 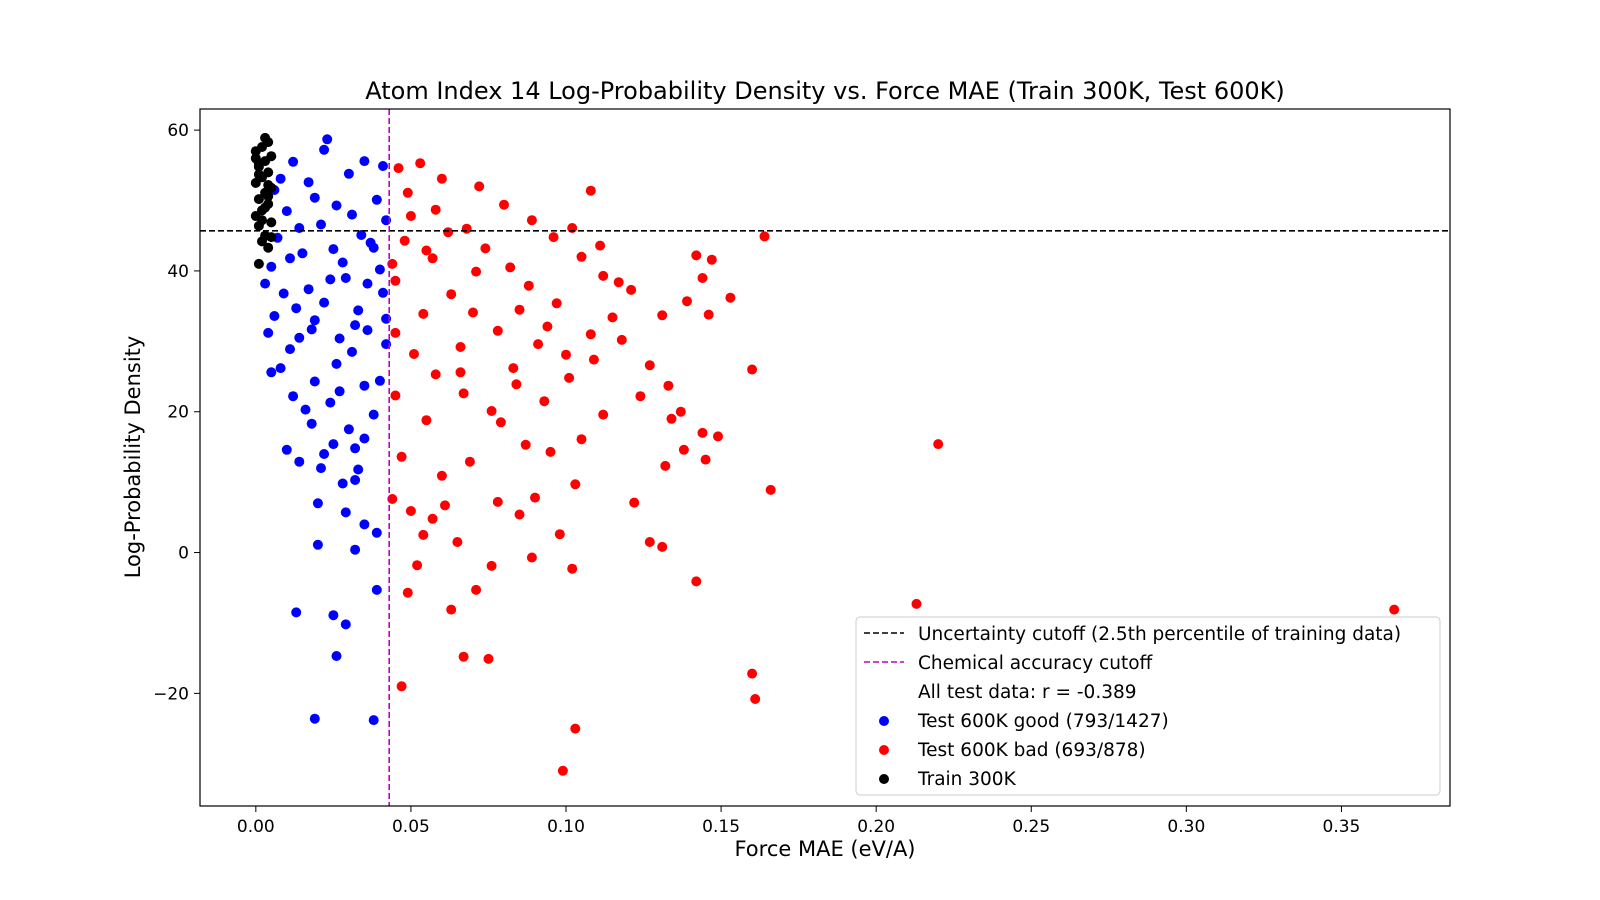 What do you see at coordinates (884, 779) in the screenshot?
I see `legend-train-marker-icon` at bounding box center [884, 779].